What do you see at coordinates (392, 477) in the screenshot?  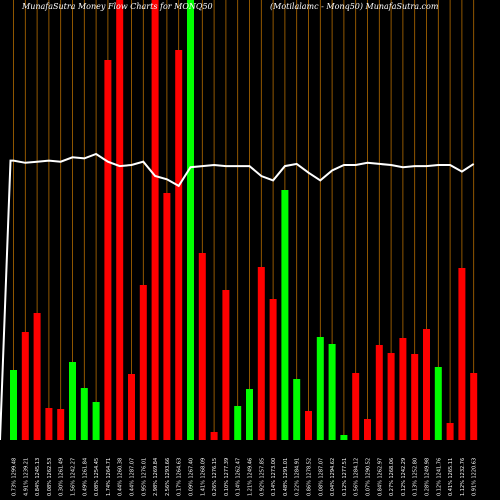 I see `x-tick-label: 0.27% 1268.06` at bounding box center [392, 477].